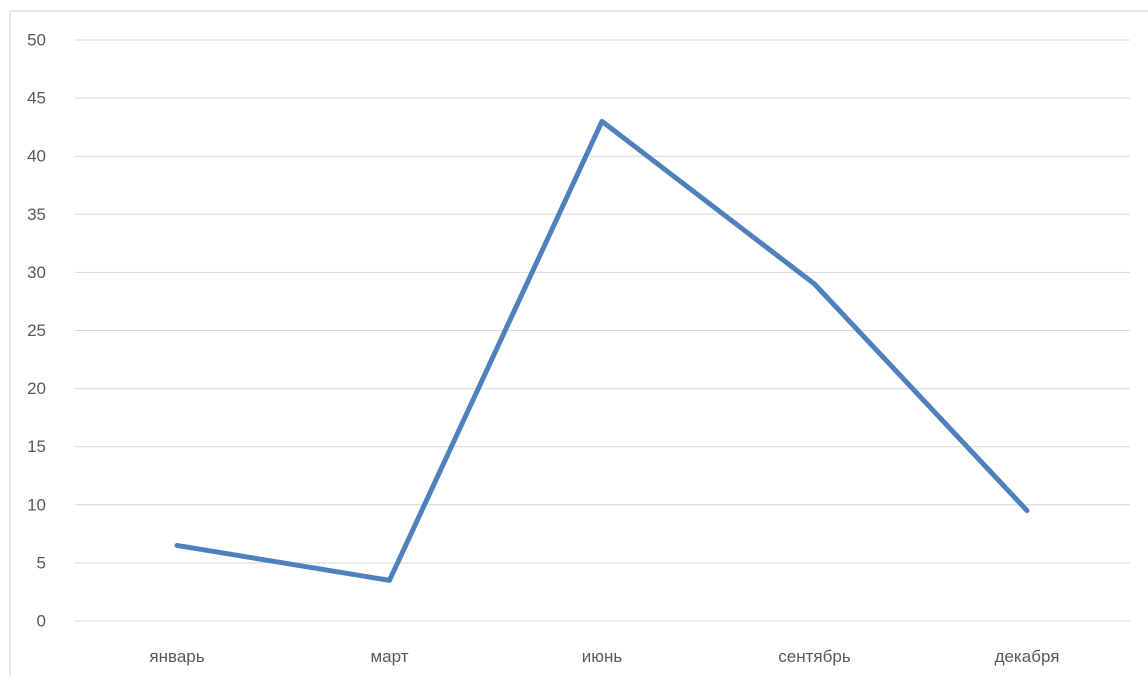 The width and height of the screenshot is (1148, 682). I want to click on x-tick-label: март, so click(389, 656).